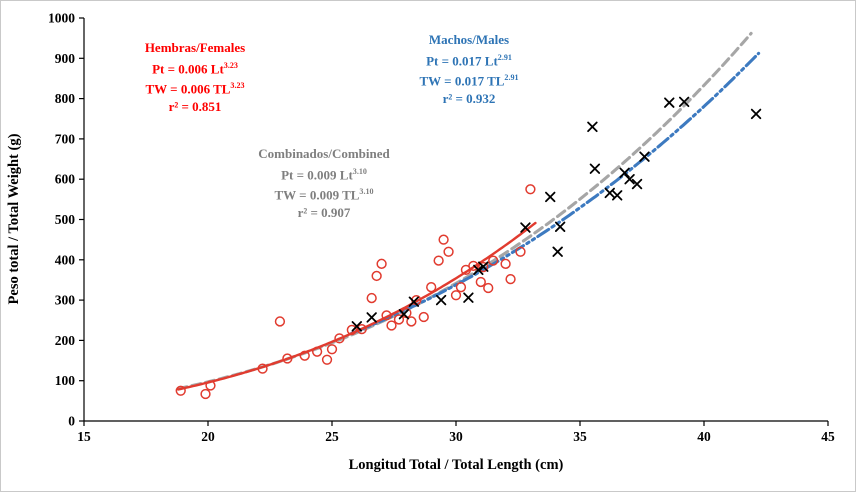  I want to click on svg-text: 20, so click(208, 436).